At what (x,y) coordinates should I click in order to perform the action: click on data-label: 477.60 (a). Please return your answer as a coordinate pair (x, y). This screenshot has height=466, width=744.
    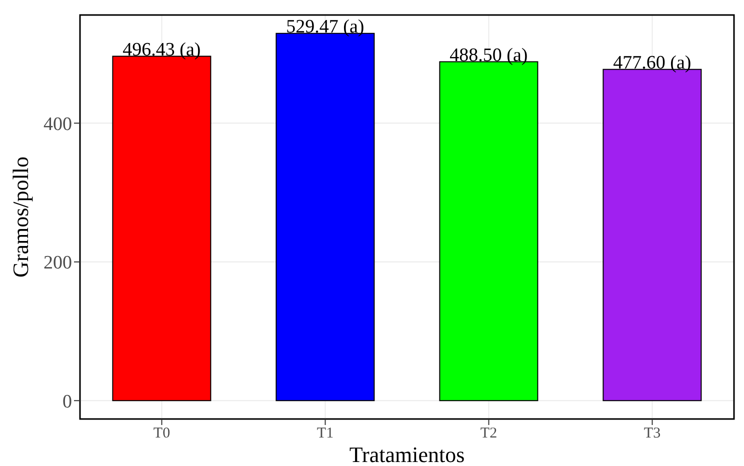
    Looking at the image, I should click on (652, 63).